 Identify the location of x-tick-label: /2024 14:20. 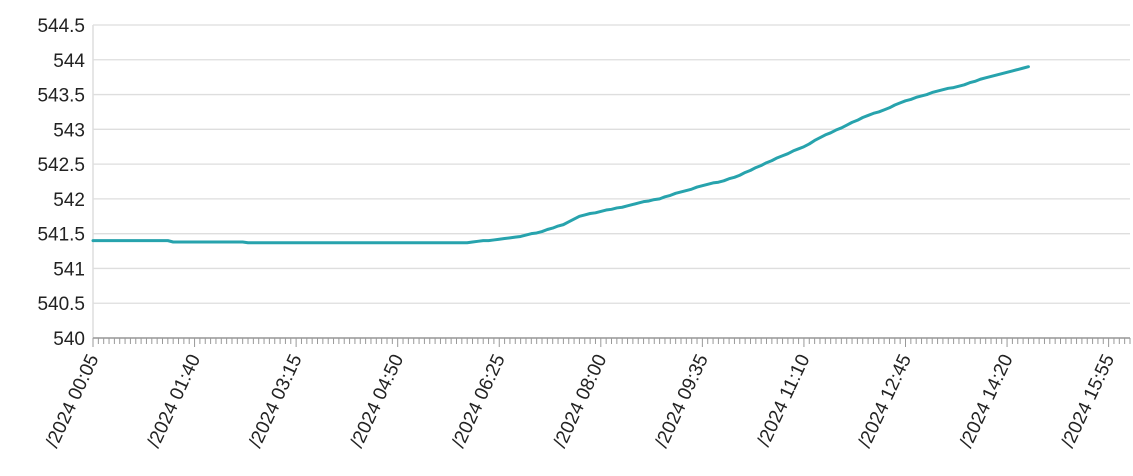
(986, 401).